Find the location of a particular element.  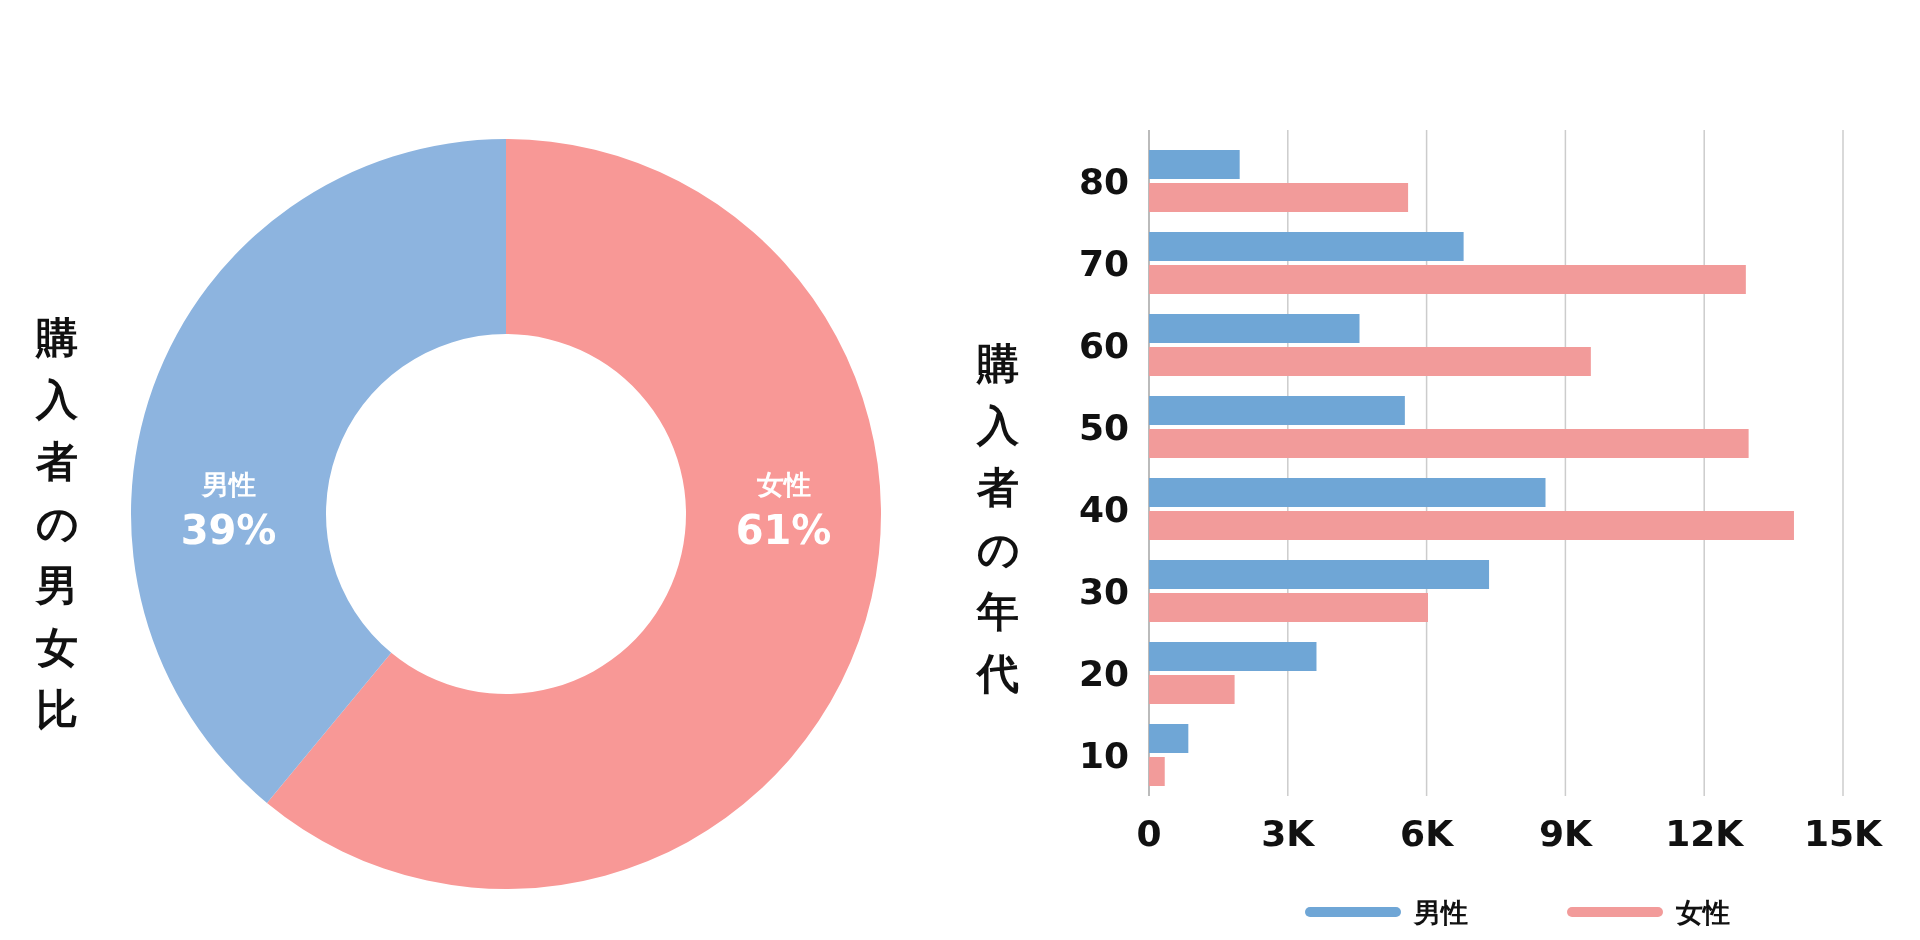

slice-label: 女性 is located at coordinates (783, 484).